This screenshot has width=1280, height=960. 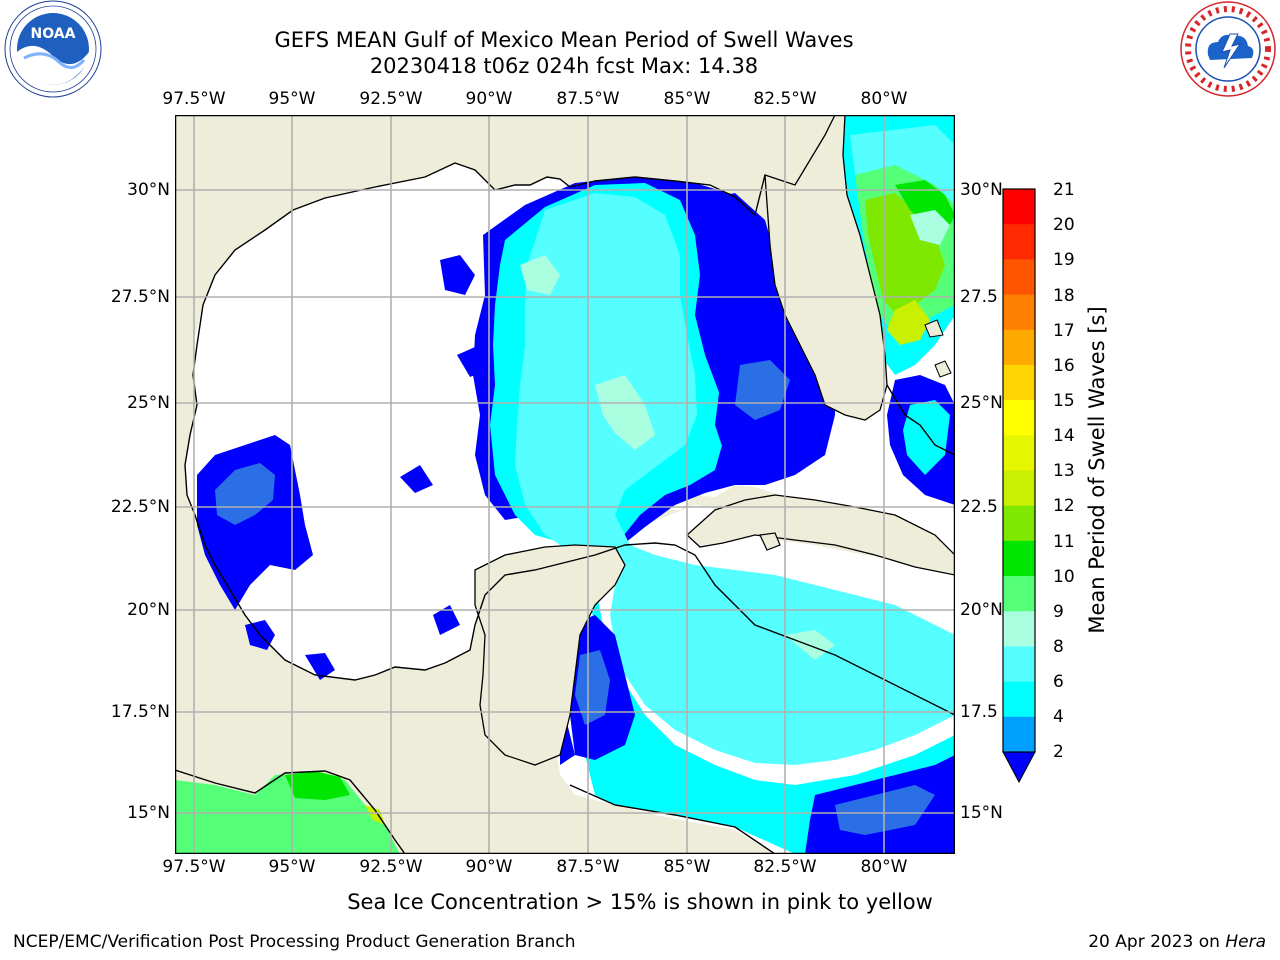 What do you see at coordinates (194, 99) in the screenshot?
I see `lon-label-top: 97.5°W` at bounding box center [194, 99].